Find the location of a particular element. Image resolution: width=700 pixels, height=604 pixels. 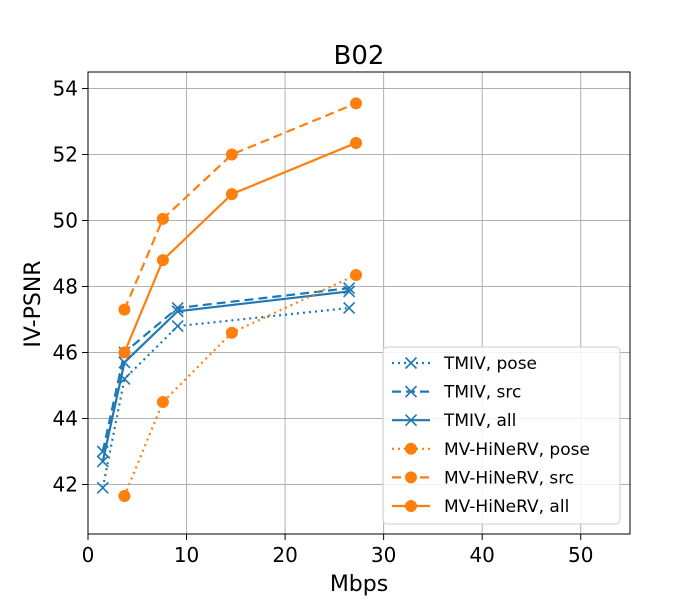

series-mv-hinerv-src is located at coordinates (240, 206).